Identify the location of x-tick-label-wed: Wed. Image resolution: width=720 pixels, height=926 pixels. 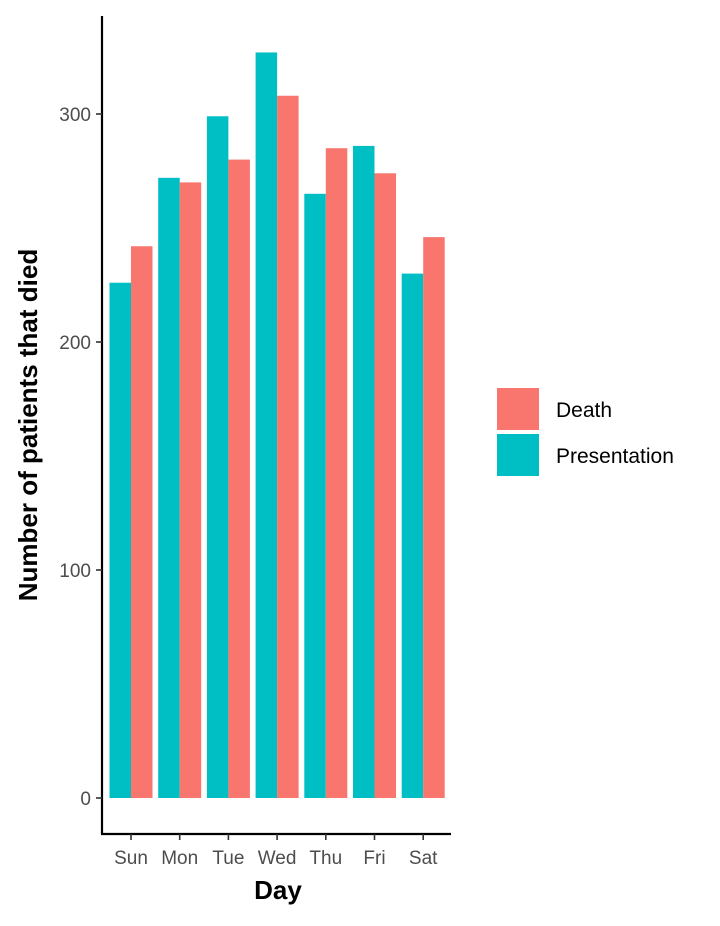
(277, 858).